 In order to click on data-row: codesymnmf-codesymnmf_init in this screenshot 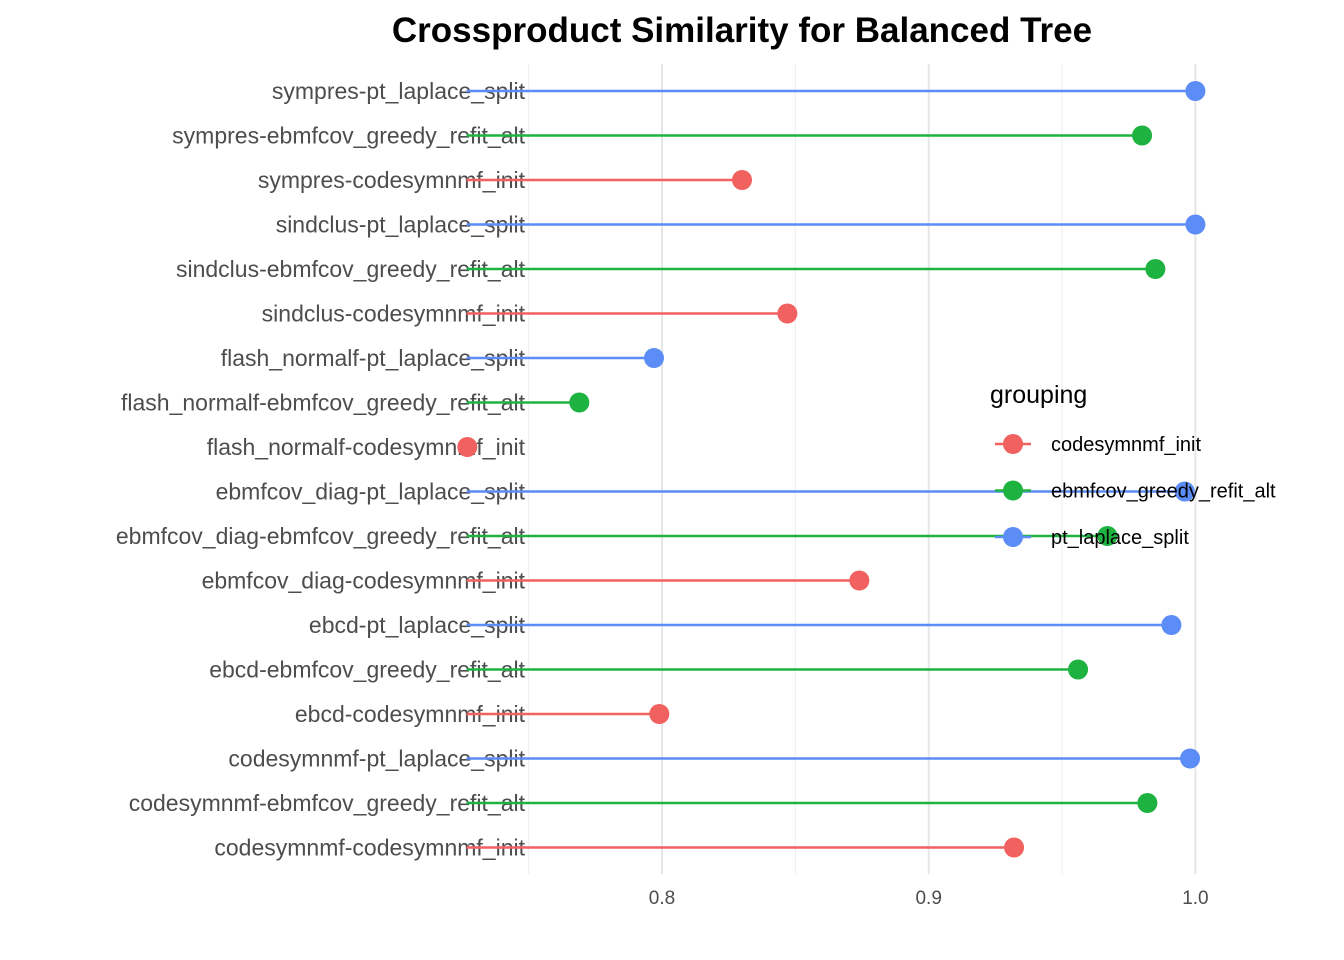, I will do `click(619, 848)`.